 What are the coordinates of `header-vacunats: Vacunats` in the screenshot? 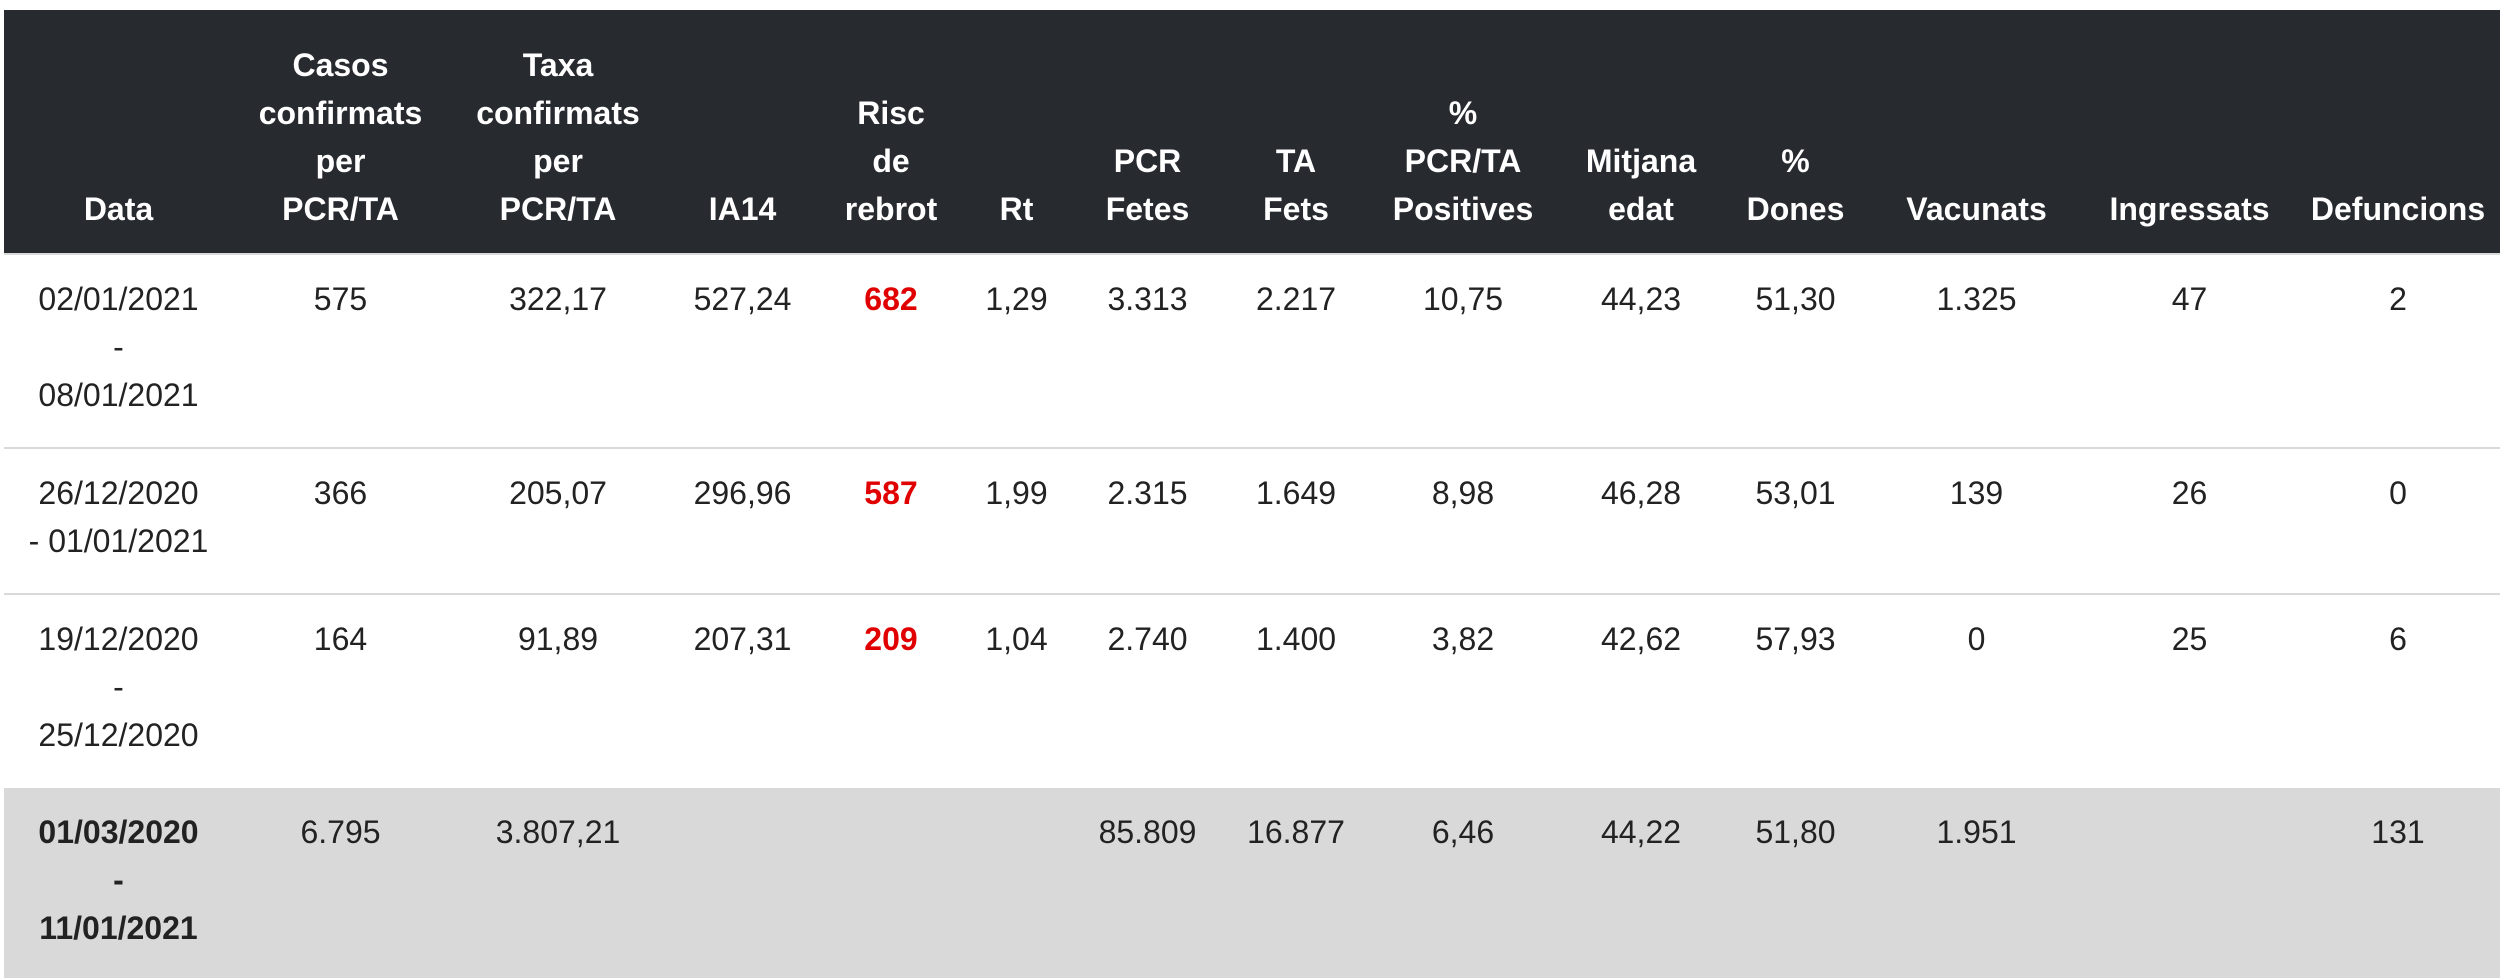 It's located at (1976, 209).